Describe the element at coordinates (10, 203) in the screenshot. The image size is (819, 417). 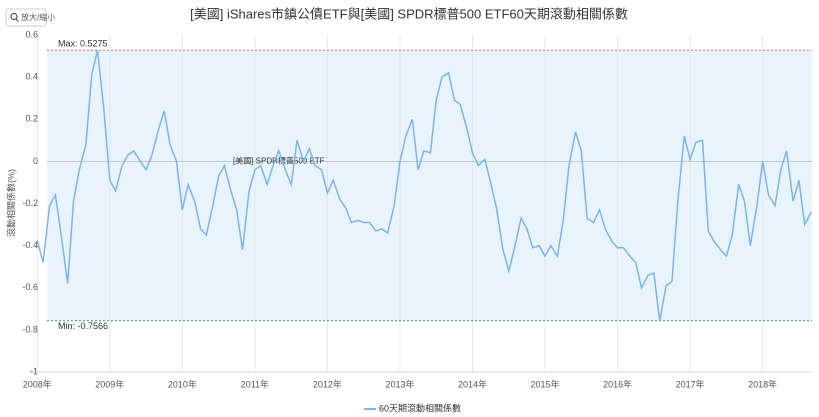
I see `y-axis-label: 滾動相關係數(%)` at that location.